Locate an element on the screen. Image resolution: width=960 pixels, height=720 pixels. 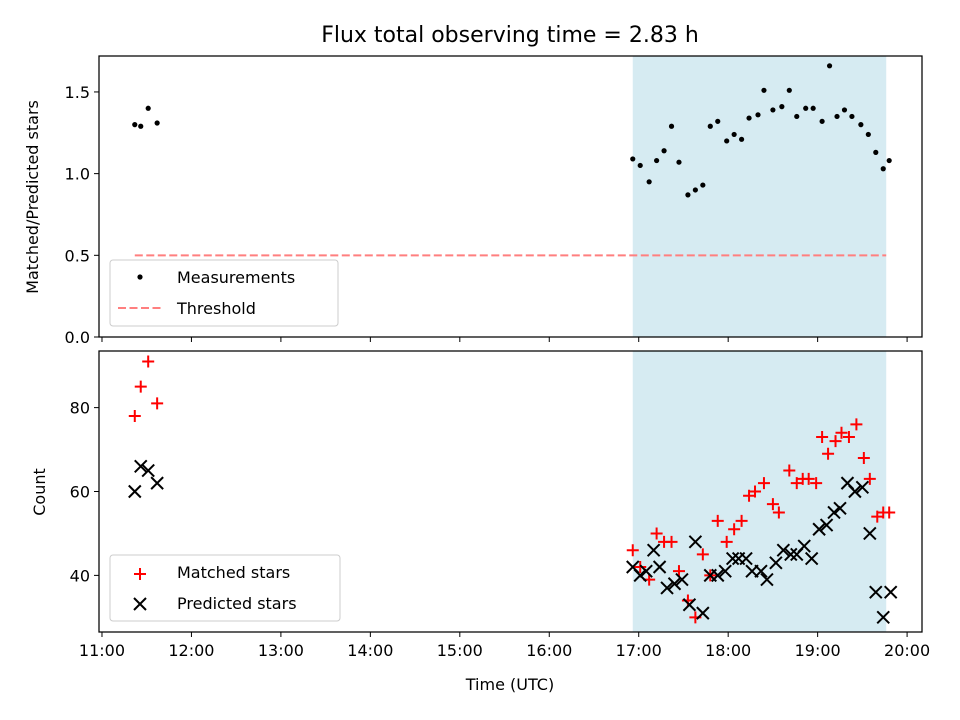
legend-matched-marker is located at coordinates (140, 574).